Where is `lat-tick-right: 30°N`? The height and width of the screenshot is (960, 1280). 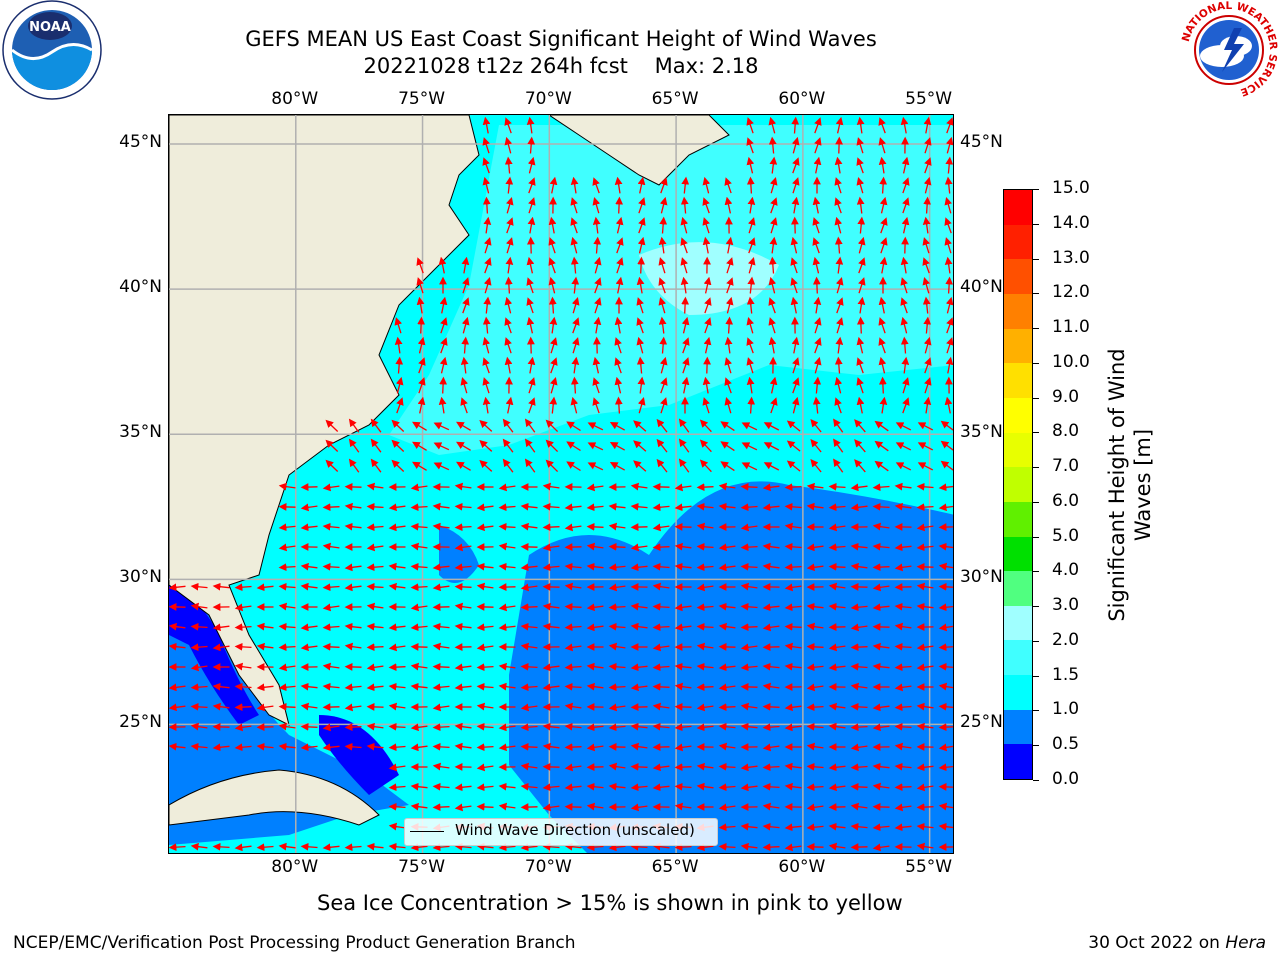 lat-tick-right: 30°N is located at coordinates (981, 577).